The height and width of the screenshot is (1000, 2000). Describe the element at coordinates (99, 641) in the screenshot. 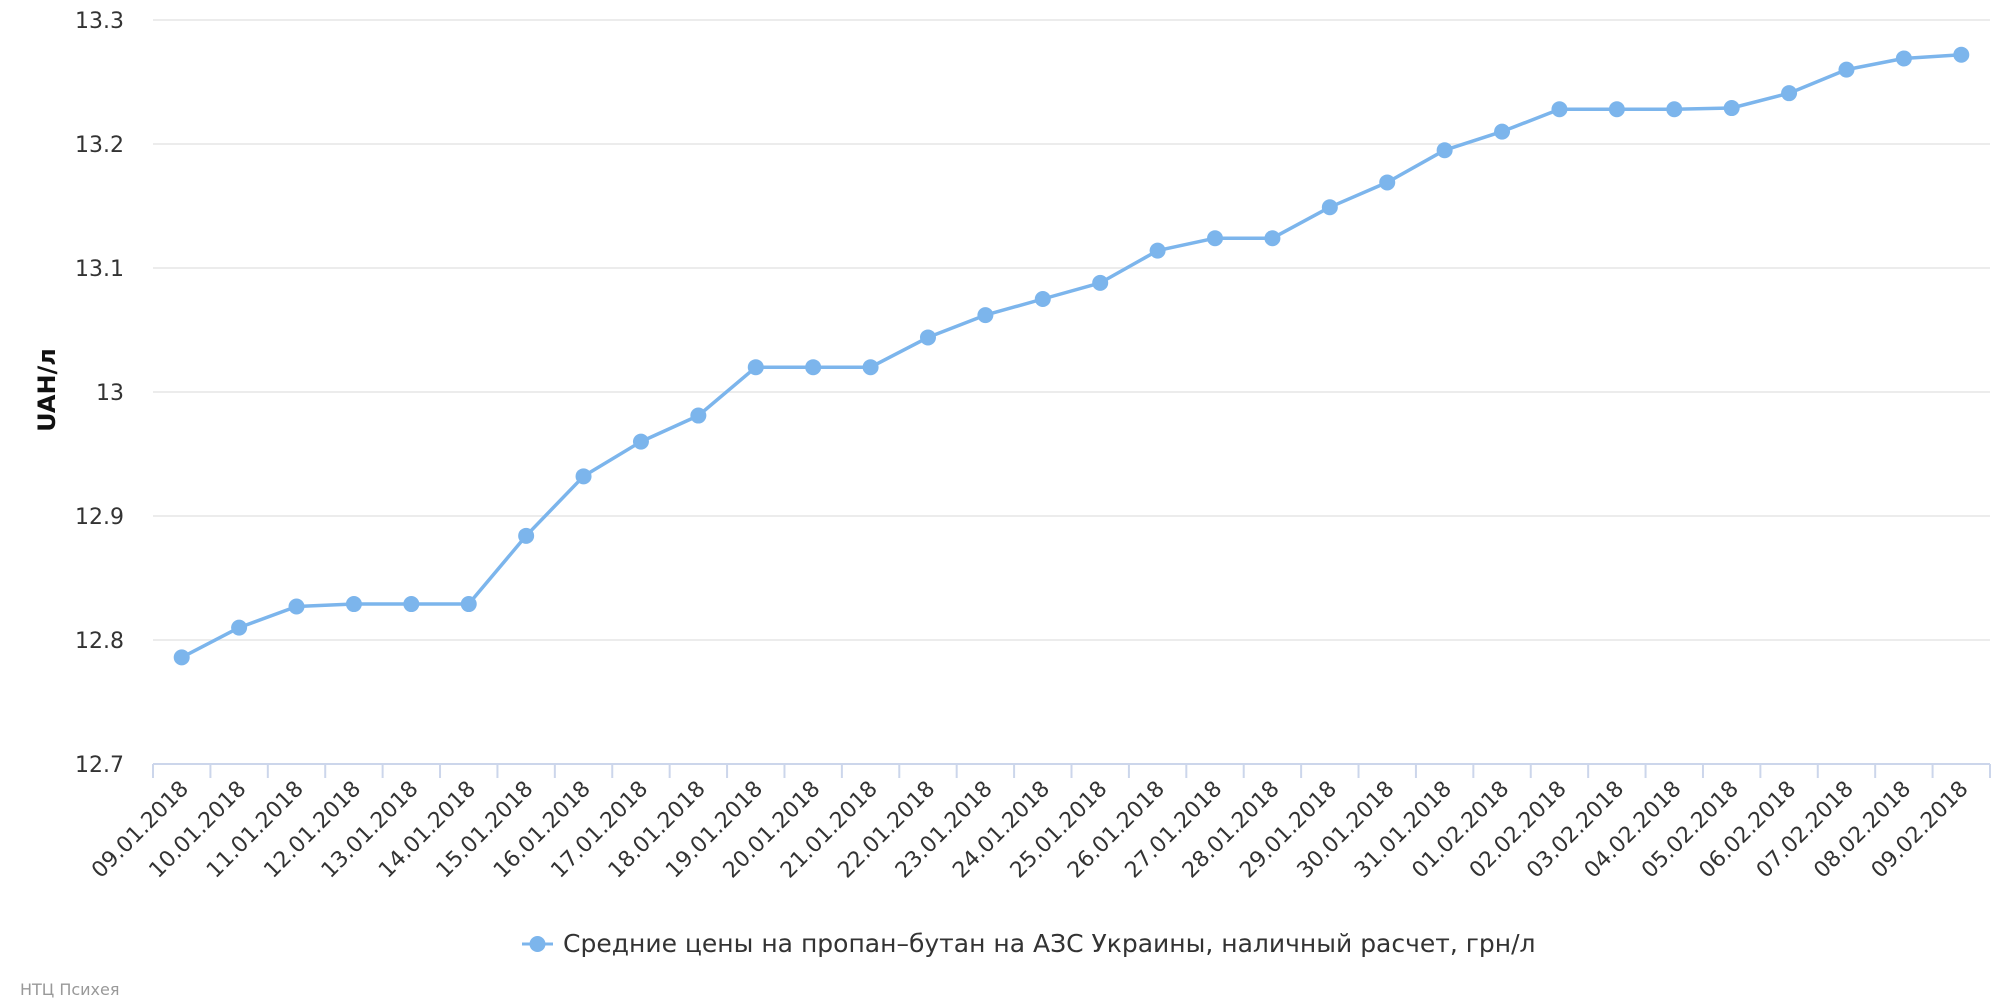

I see `y-tick-label: 12.8` at that location.